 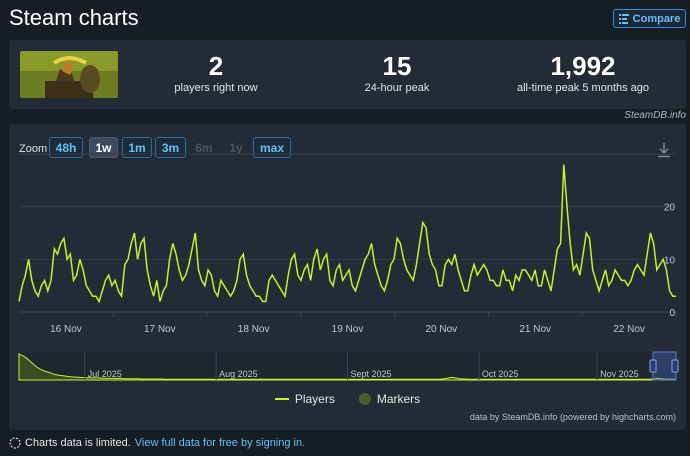 I want to click on compare-icon, so click(x=623, y=19).